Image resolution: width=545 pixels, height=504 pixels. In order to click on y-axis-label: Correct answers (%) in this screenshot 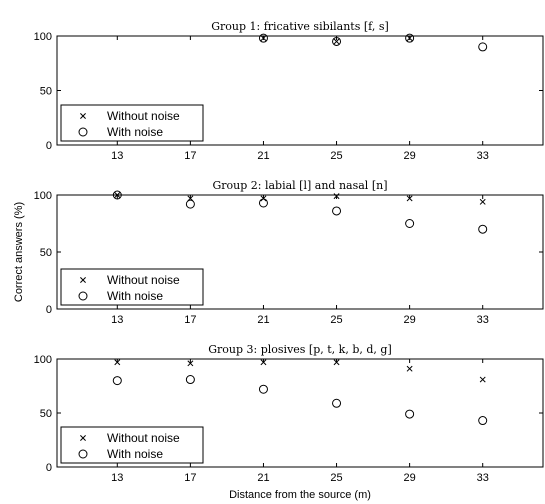, I will do `click(19, 252)`.